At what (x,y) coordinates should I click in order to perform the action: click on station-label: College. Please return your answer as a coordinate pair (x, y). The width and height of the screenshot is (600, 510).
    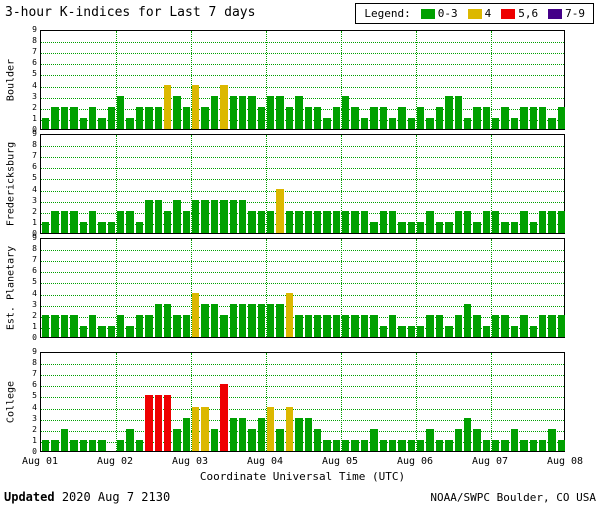
    Looking at the image, I should click on (11, 402).